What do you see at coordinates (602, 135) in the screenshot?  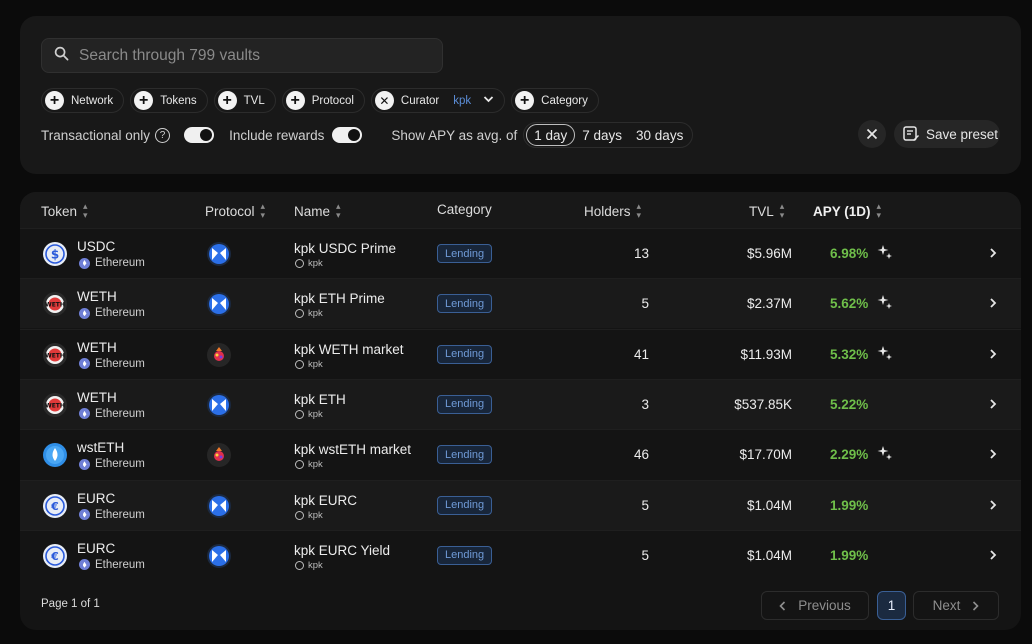 I see `period-7-days: 7 days` at bounding box center [602, 135].